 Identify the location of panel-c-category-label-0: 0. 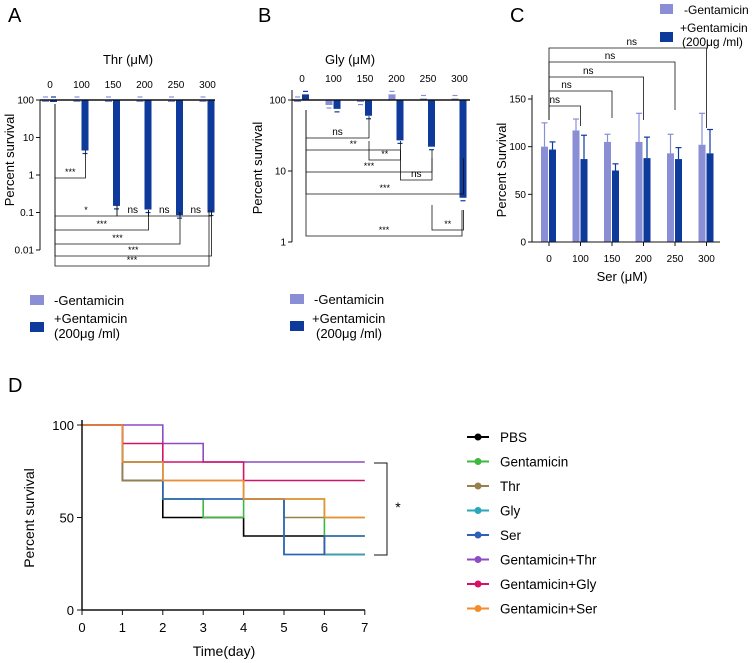
(549, 259).